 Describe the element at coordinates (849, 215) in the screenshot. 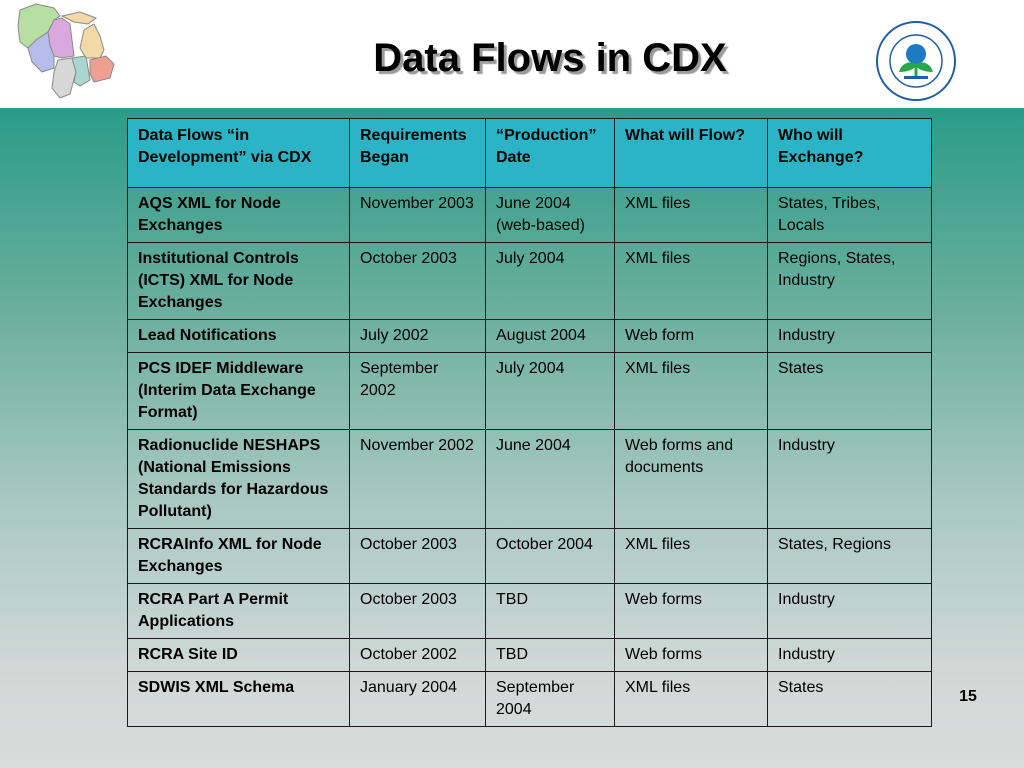

I see `cell-who-will-exchange: States, Tribes, Locals` at that location.